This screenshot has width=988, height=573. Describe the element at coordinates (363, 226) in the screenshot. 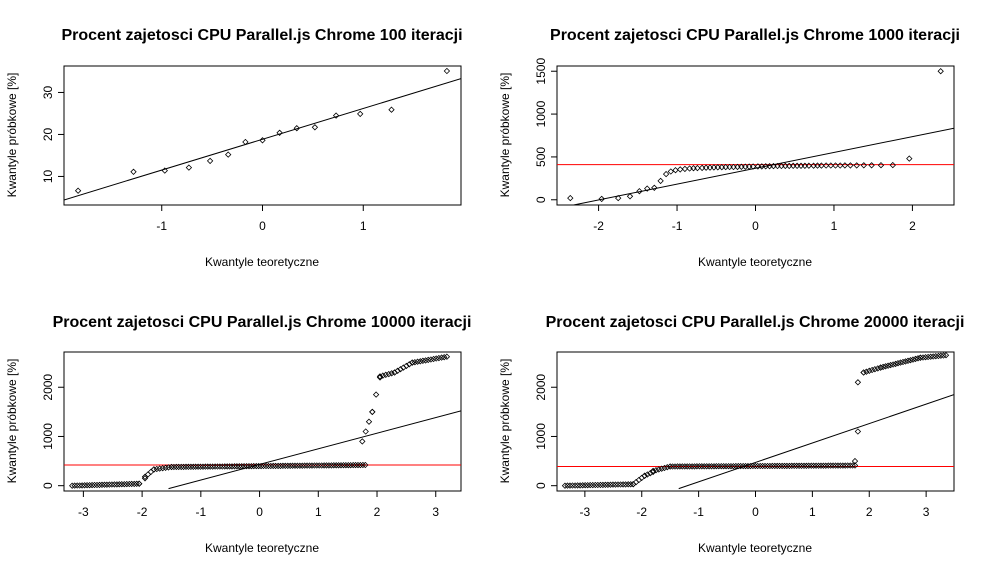

I see `x-tick-label: 1` at that location.